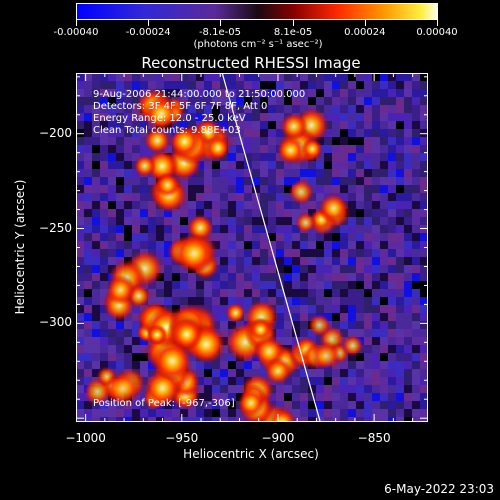 This screenshot has height=500, width=500. What do you see at coordinates (55, 227) in the screenshot?
I see `y-tick-label: −250` at bounding box center [55, 227].